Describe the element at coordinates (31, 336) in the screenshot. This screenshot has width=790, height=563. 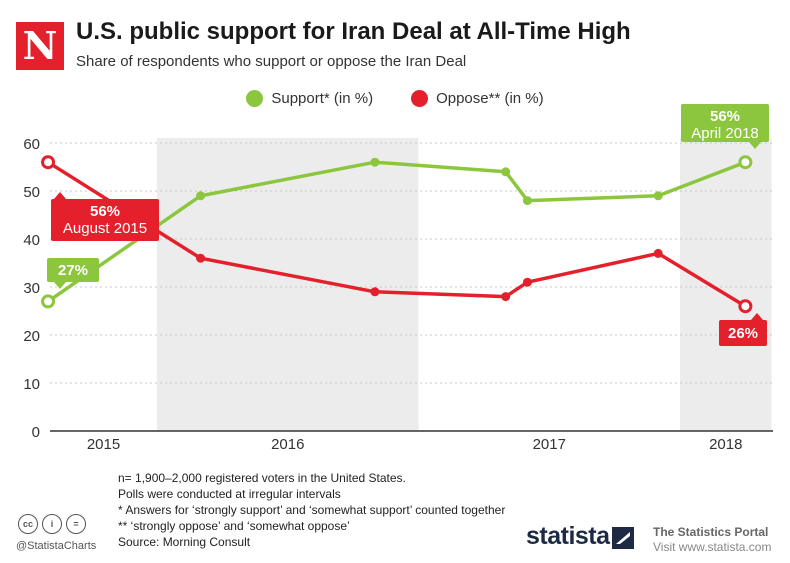
I see `y-tick-label: 20` at that location.